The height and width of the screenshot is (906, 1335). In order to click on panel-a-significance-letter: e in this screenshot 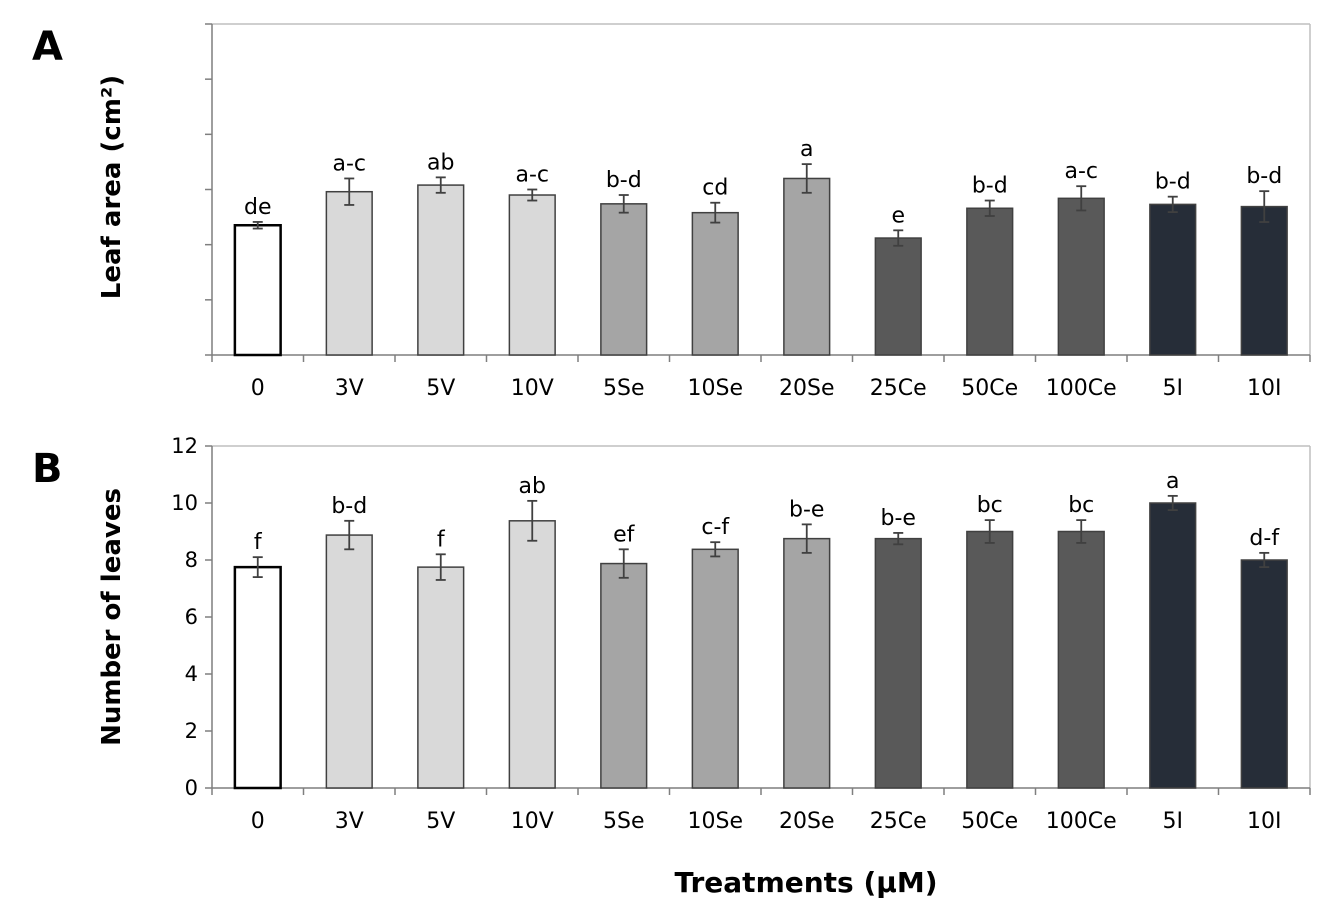, I will do `click(898, 215)`.